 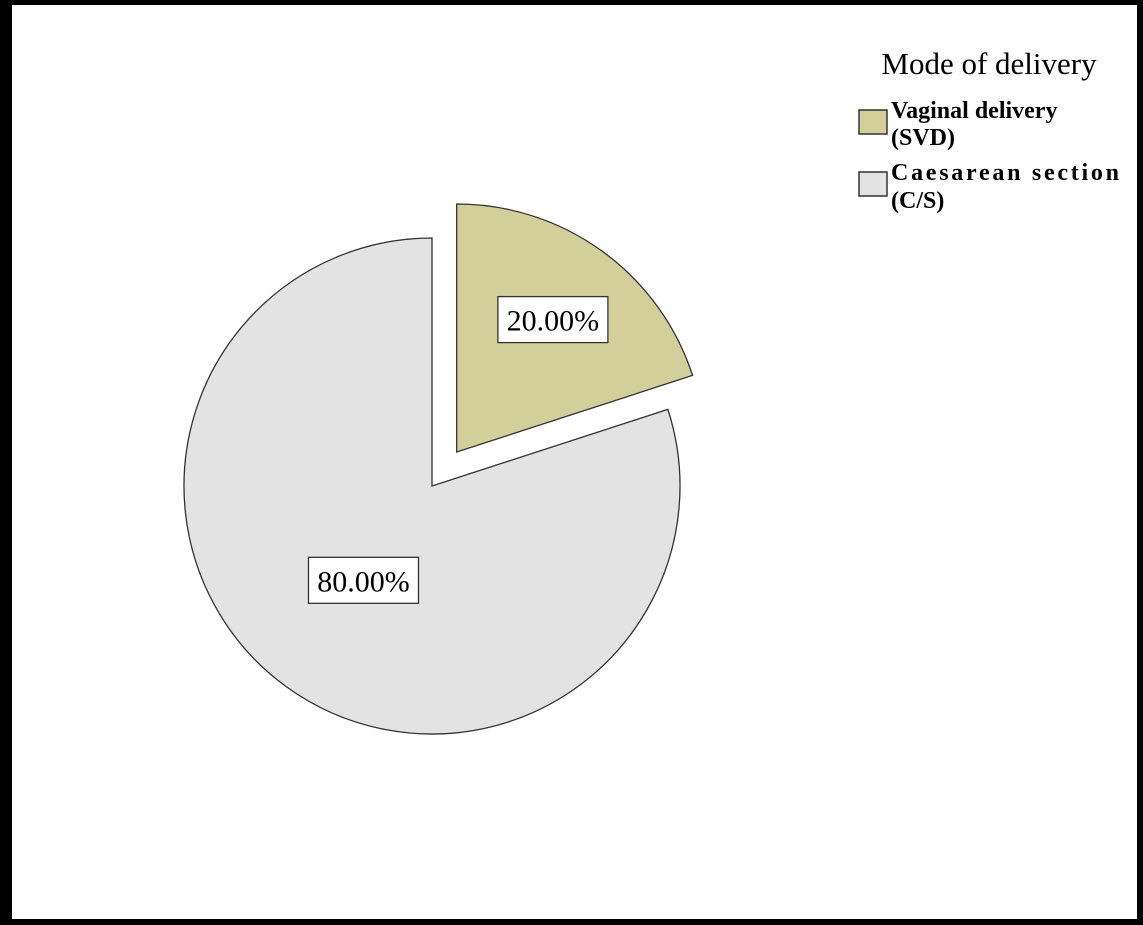 I want to click on legend-entry-caesarean-section: Caesarean section (C/S), so click(x=988, y=187).